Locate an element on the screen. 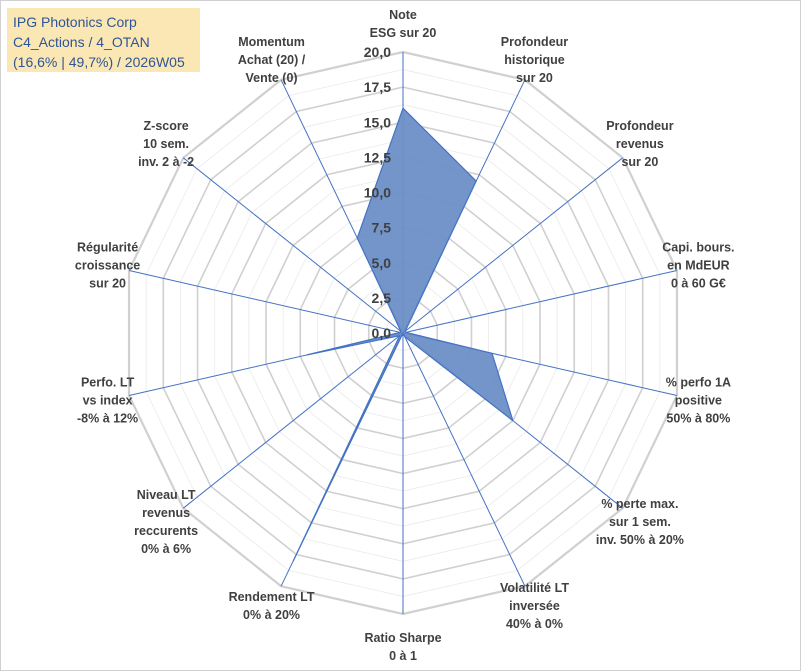 The height and width of the screenshot is (671, 801). radar-tick-labels: 0,0 2,5 5,0 7,5 10,0 12,5 15,0 17,5 20,0 is located at coordinates (377, 192).